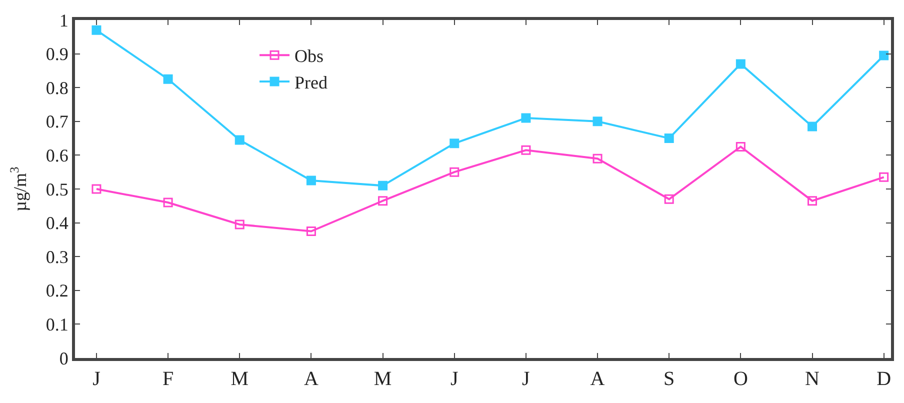 This screenshot has height=403, width=904. Describe the element at coordinates (812, 379) in the screenshot. I see `x-tick-label: N` at that location.